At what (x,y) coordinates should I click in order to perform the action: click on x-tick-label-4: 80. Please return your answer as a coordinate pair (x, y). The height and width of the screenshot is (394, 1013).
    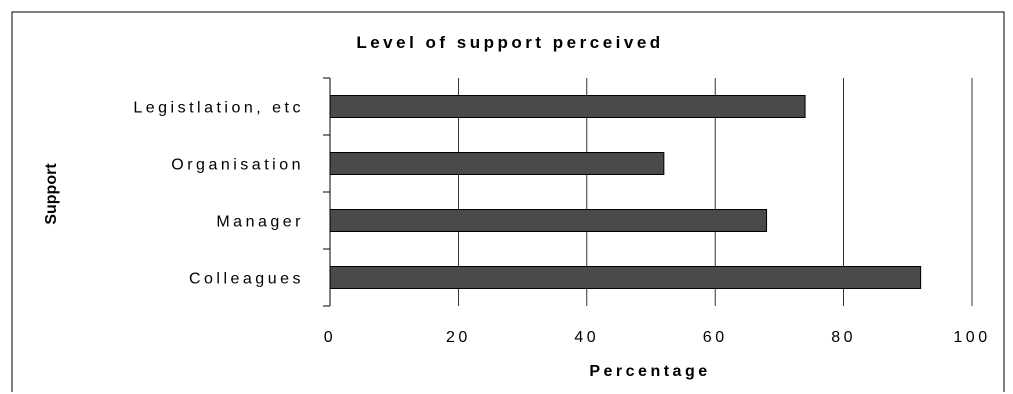
    Looking at the image, I should click on (843, 337).